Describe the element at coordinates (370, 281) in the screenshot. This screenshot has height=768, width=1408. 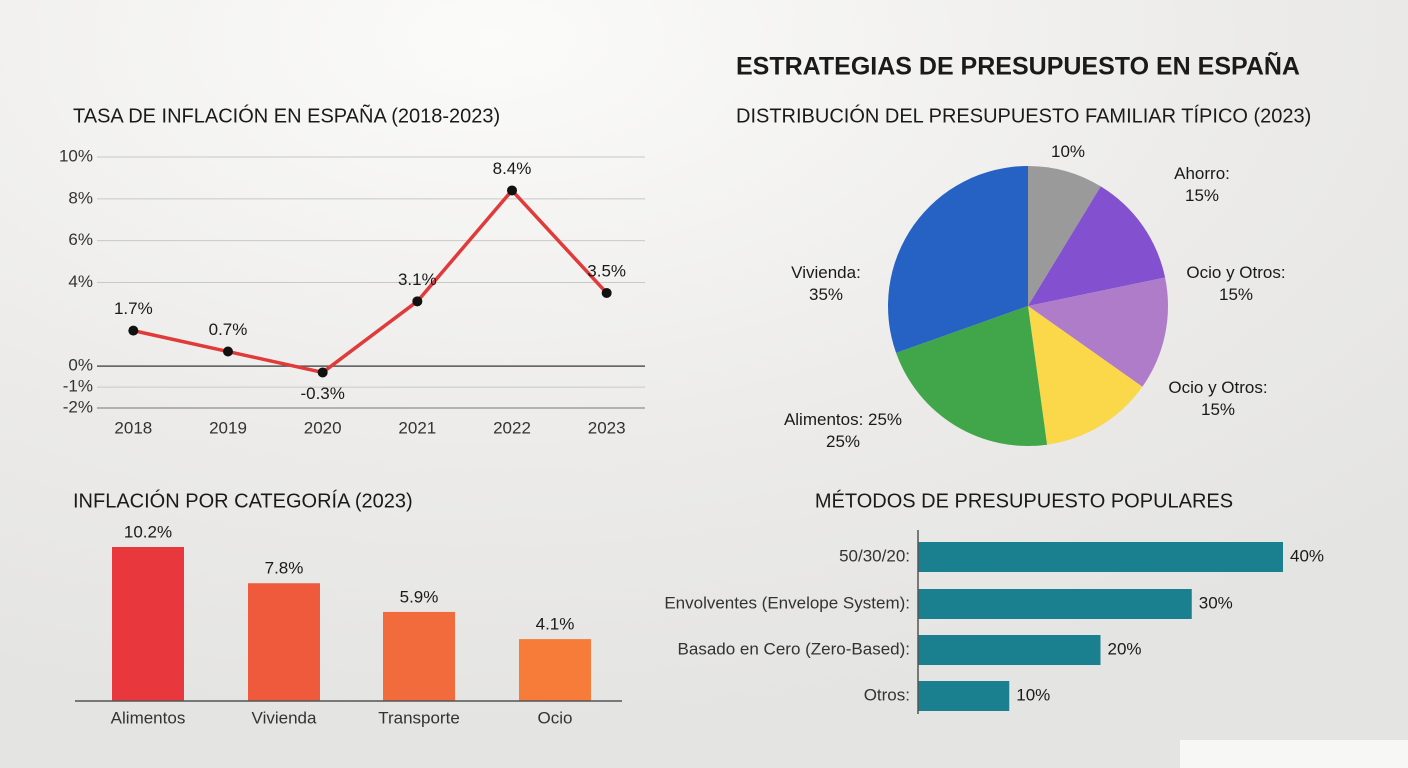
I see `line` at that location.